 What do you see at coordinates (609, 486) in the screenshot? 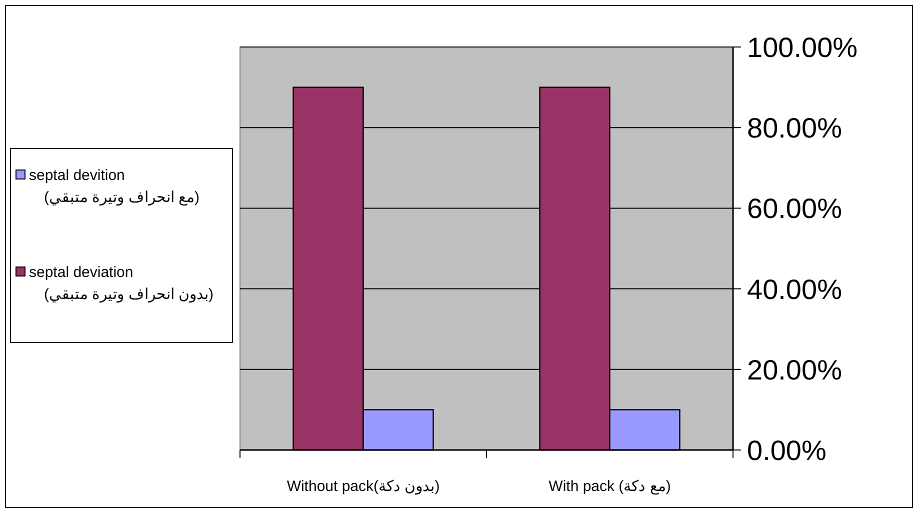
I see `x-tick-label: With pack (مع دكة)` at bounding box center [609, 486].